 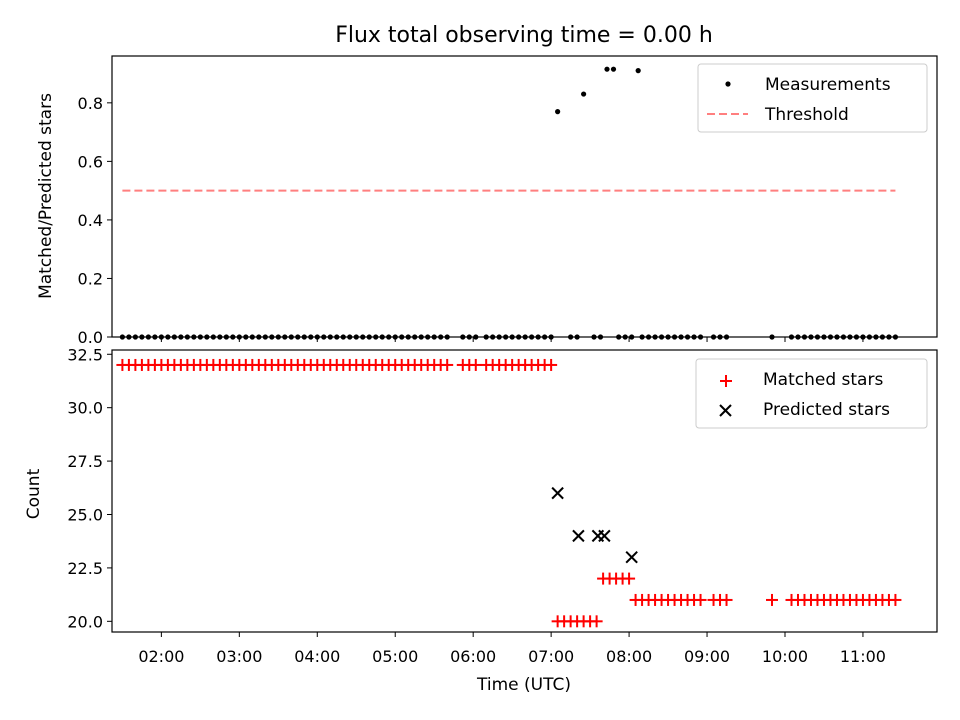 What do you see at coordinates (85, 515) in the screenshot?
I see `count-y-tick-label: 25.0` at bounding box center [85, 515].